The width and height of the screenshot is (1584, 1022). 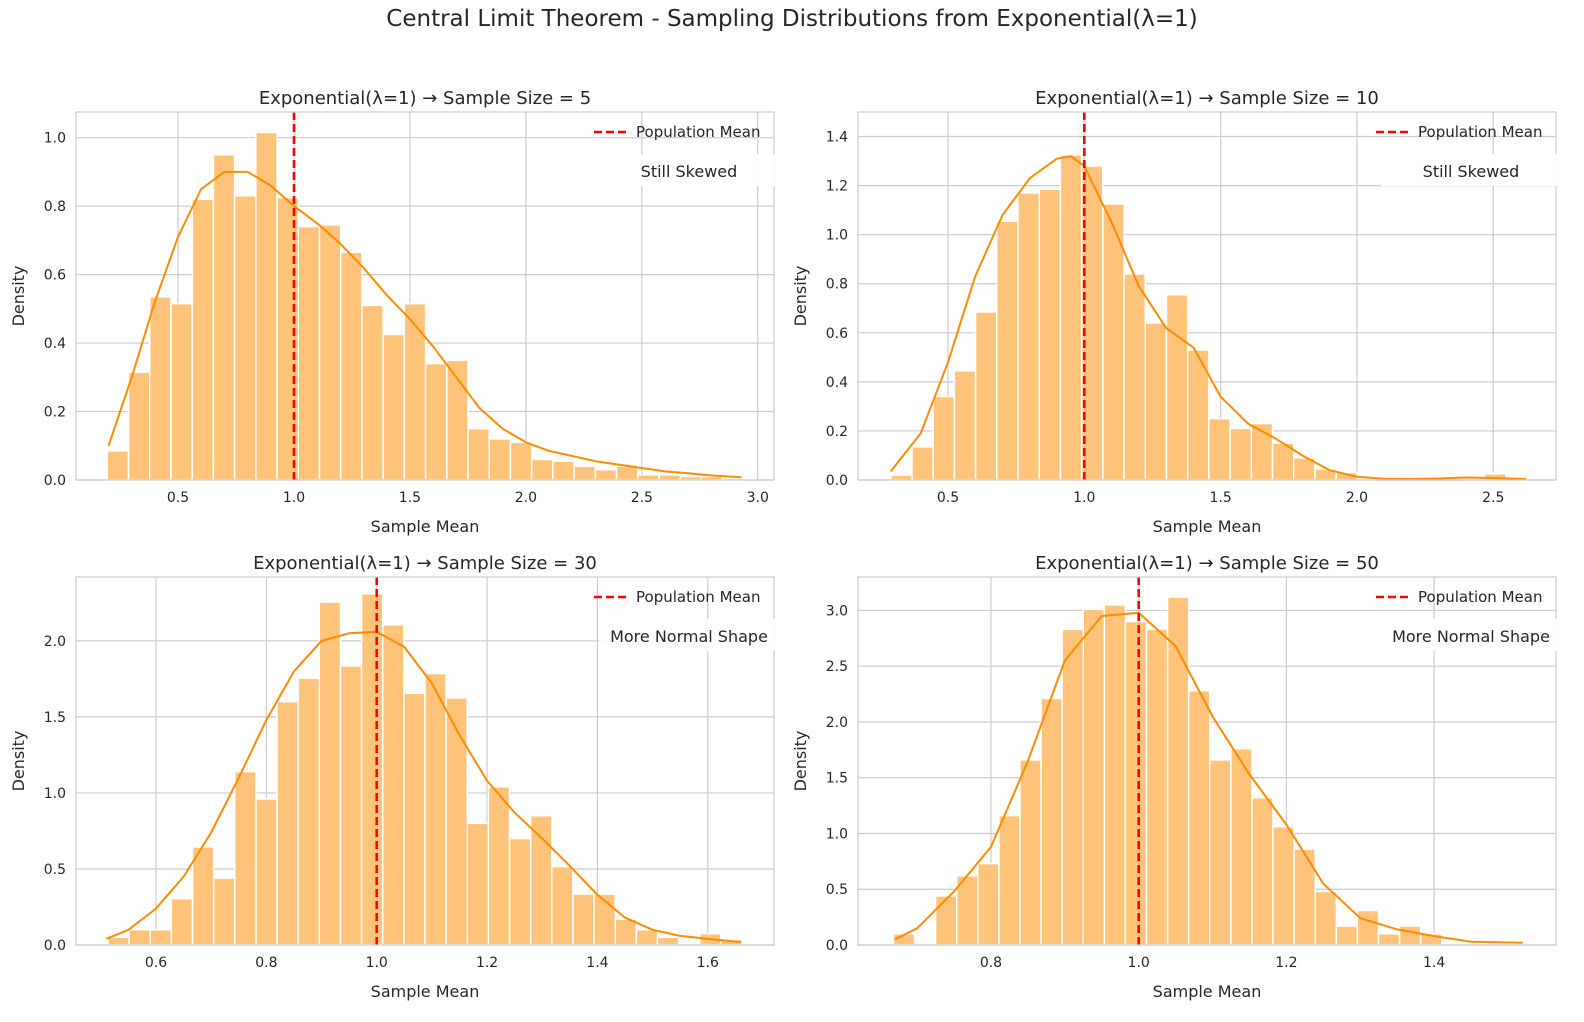 What do you see at coordinates (837, 667) in the screenshot?
I see `y-tick-label: 2.5` at bounding box center [837, 667].